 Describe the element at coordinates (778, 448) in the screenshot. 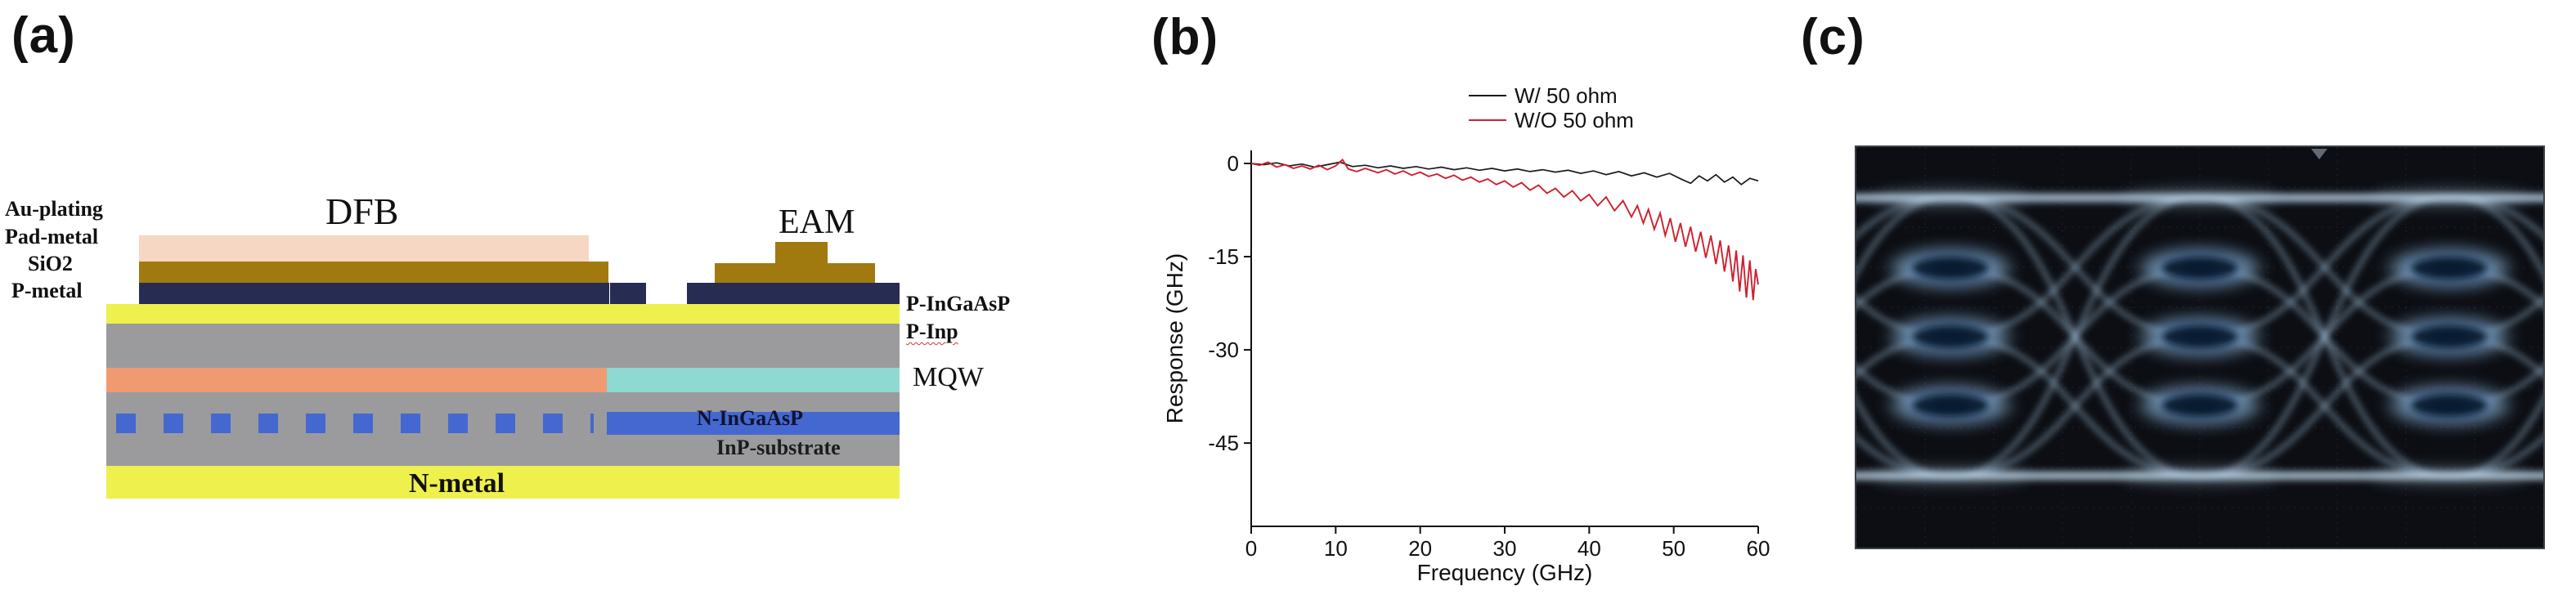

I see `label-inp-substrate: InP-substrate` at that location.